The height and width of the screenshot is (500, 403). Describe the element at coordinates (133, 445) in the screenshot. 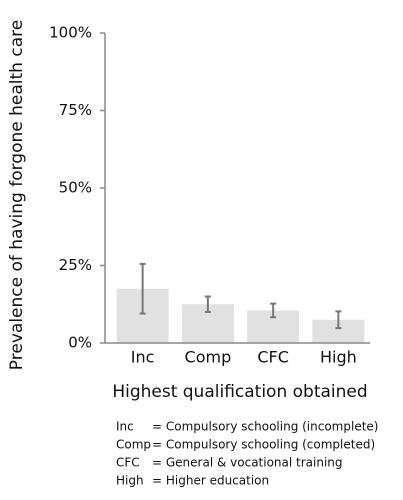

I see `footnote-abbr: Comp` at that location.